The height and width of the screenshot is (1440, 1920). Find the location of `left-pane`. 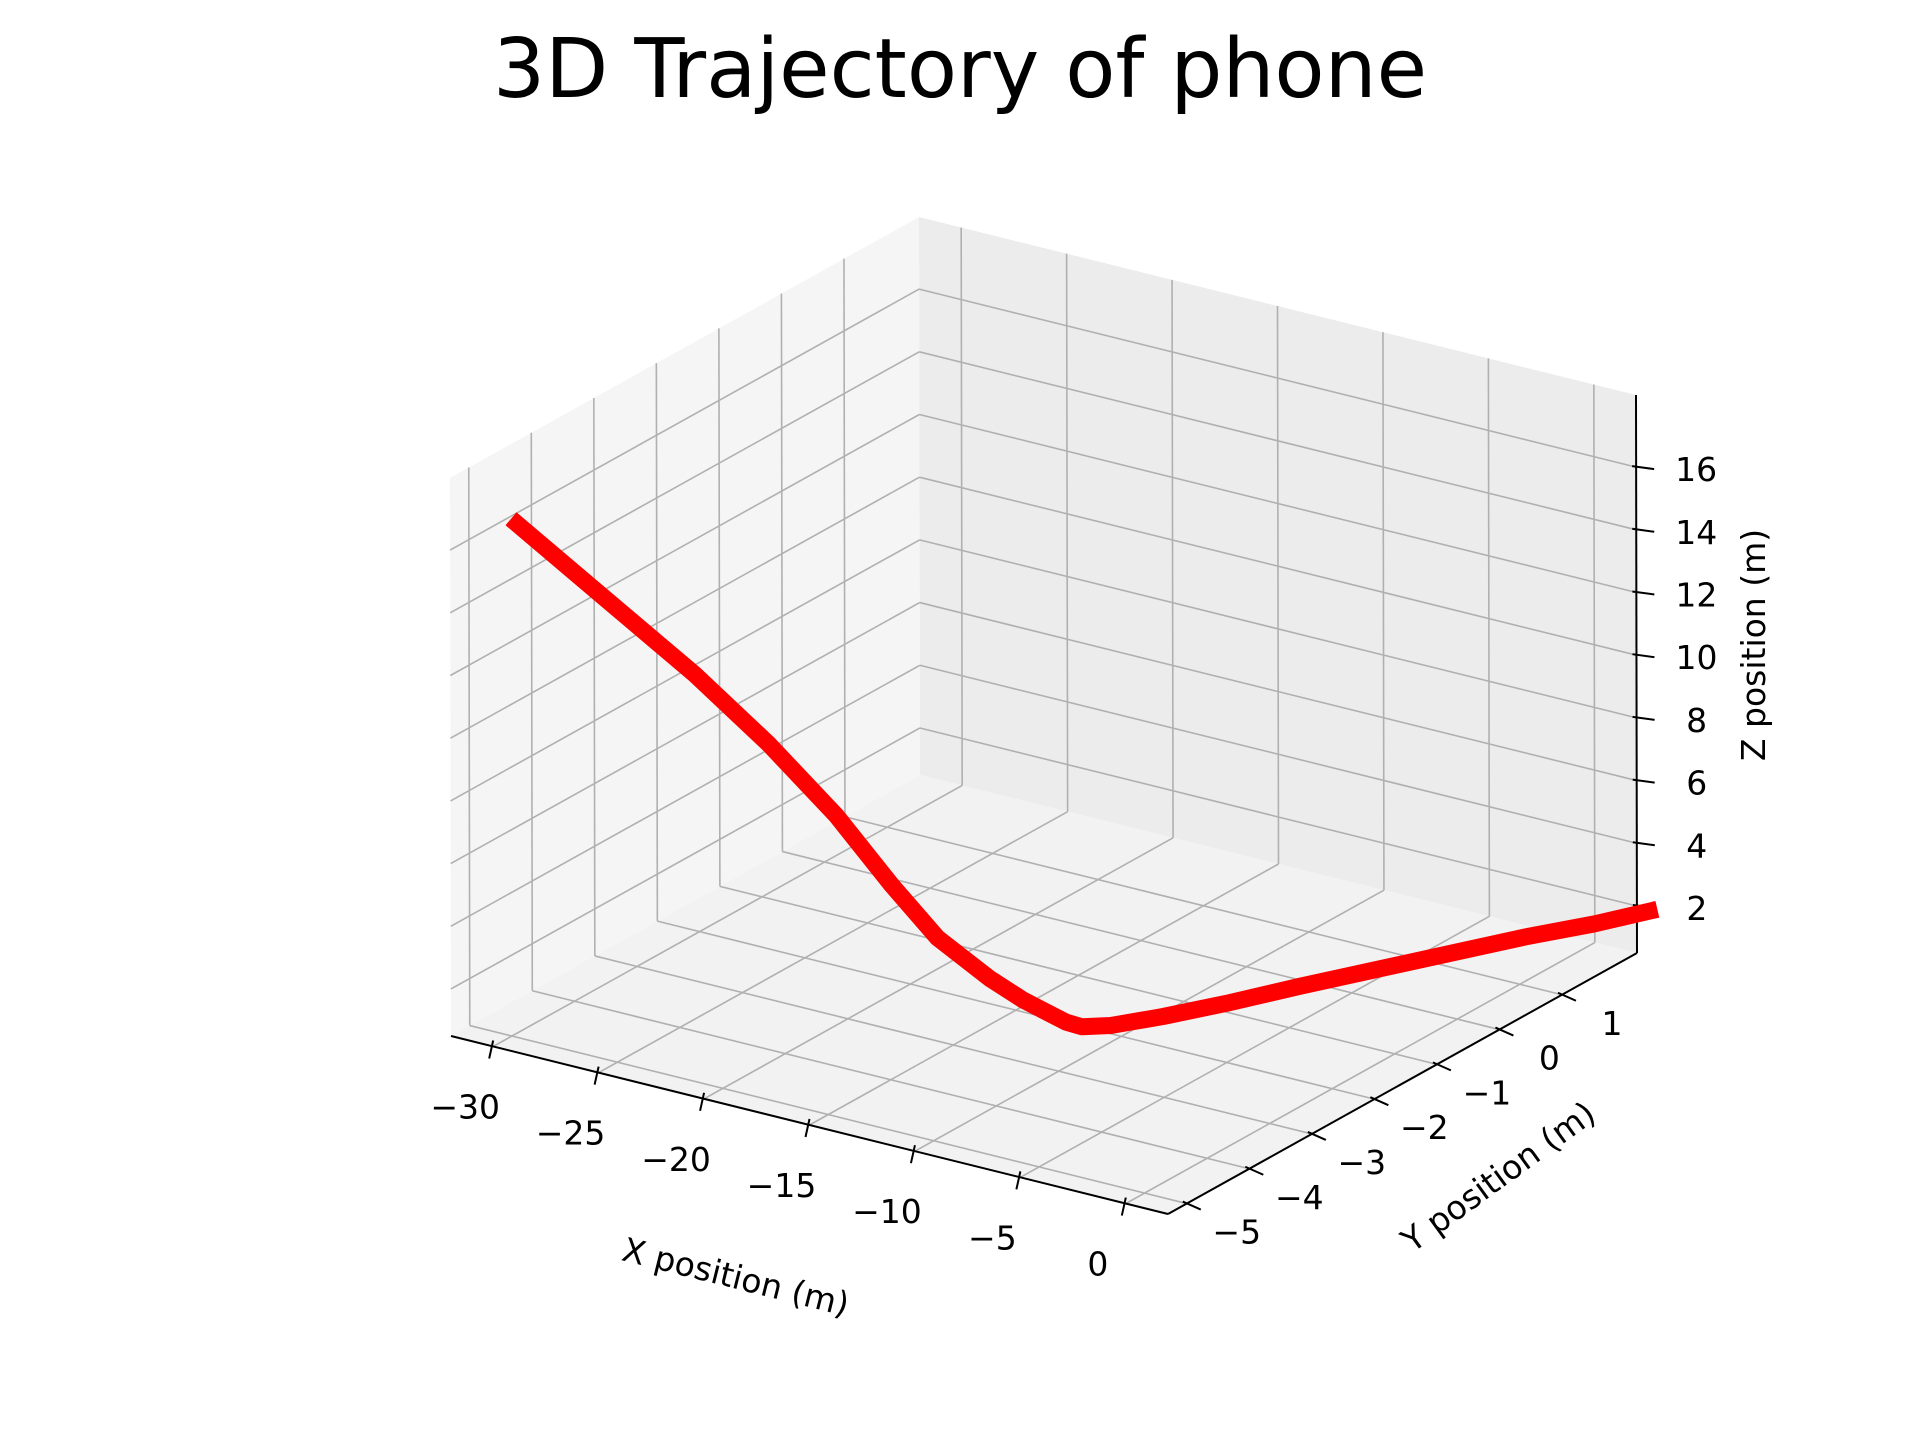

left-pane is located at coordinates (685, 626).